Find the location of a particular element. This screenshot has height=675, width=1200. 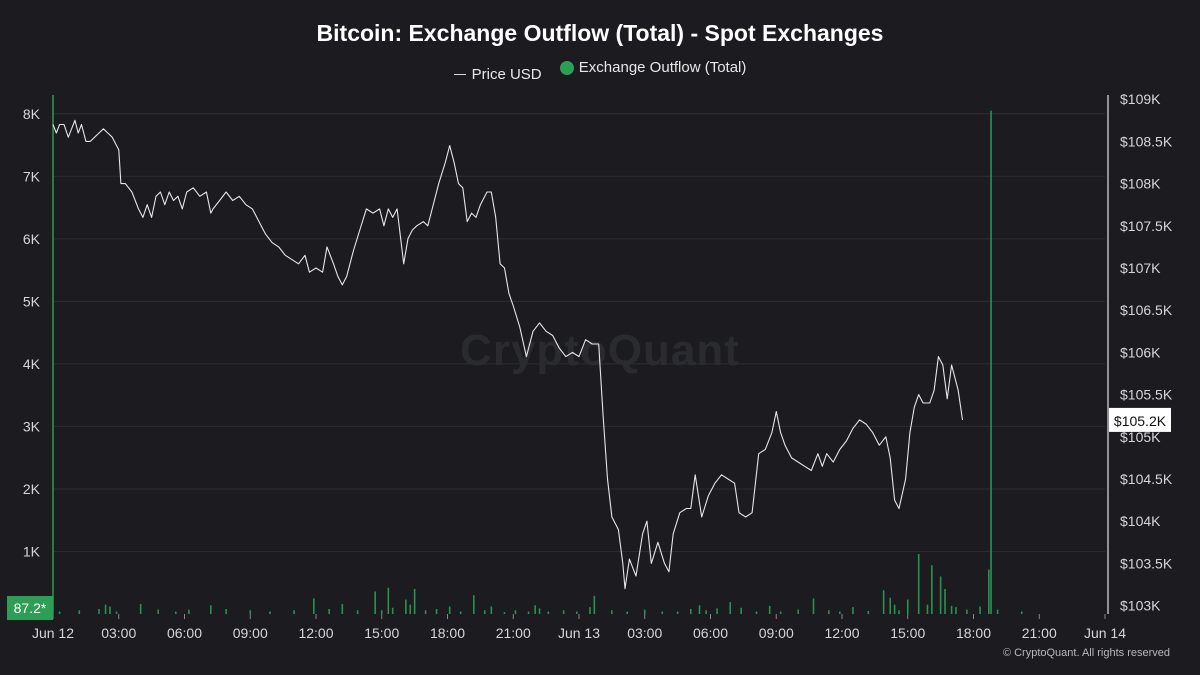

x-tick-label: Jun 12 is located at coordinates (53, 633).